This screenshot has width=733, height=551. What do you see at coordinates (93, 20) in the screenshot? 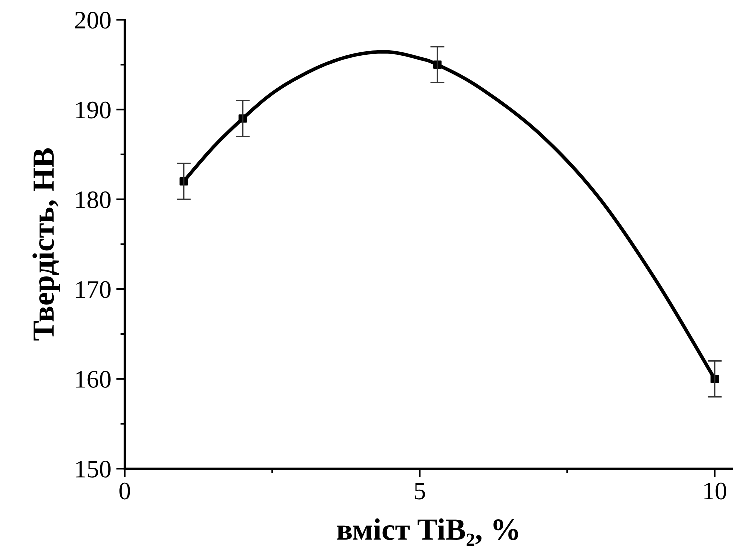
I see `y-tick-label: 200` at bounding box center [93, 20].